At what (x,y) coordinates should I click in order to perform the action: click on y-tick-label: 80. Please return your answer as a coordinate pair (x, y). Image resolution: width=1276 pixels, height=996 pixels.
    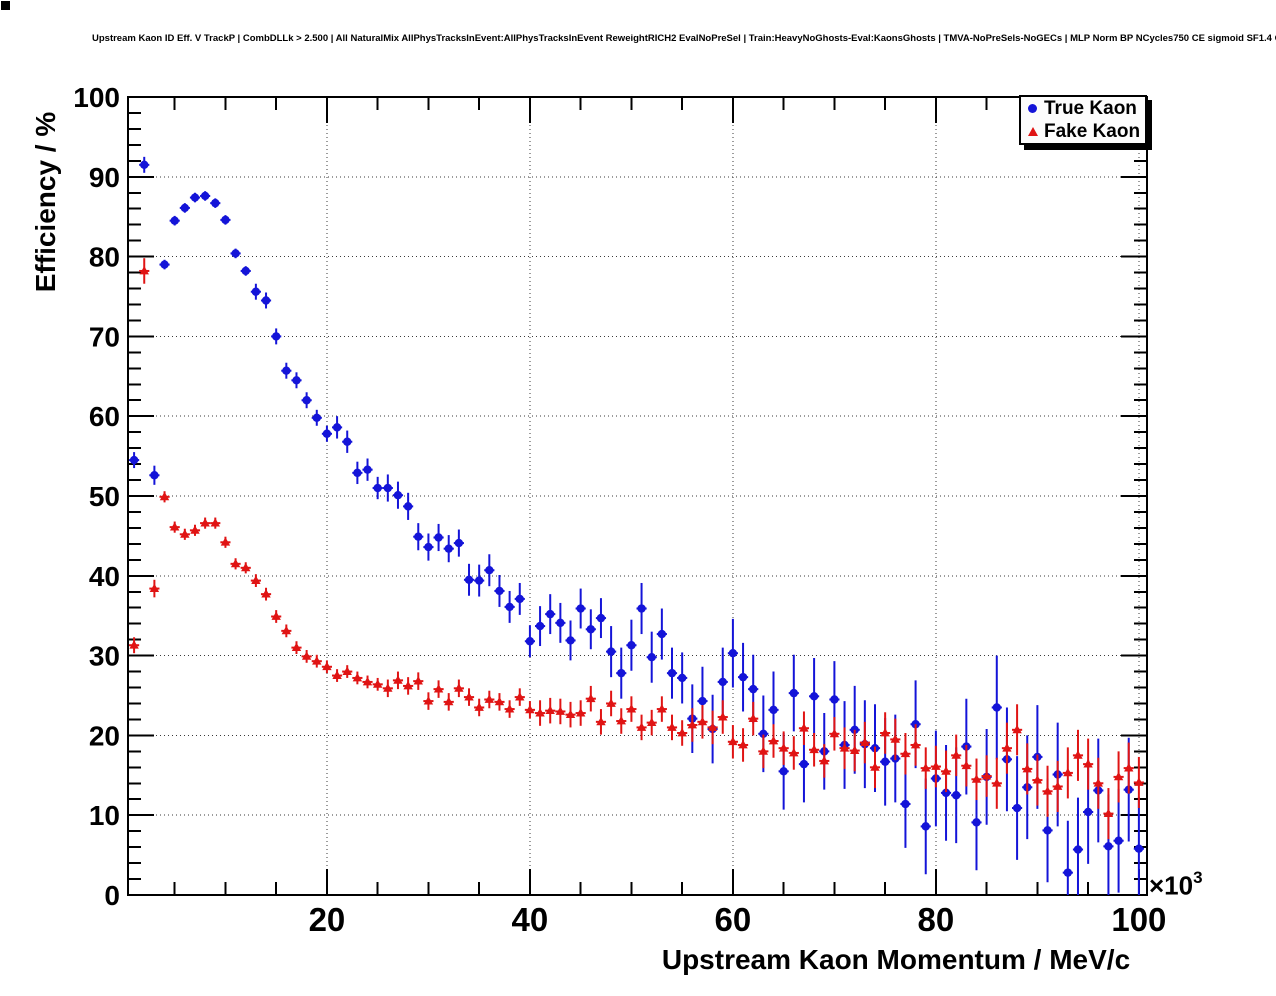
    Looking at the image, I should click on (104, 257).